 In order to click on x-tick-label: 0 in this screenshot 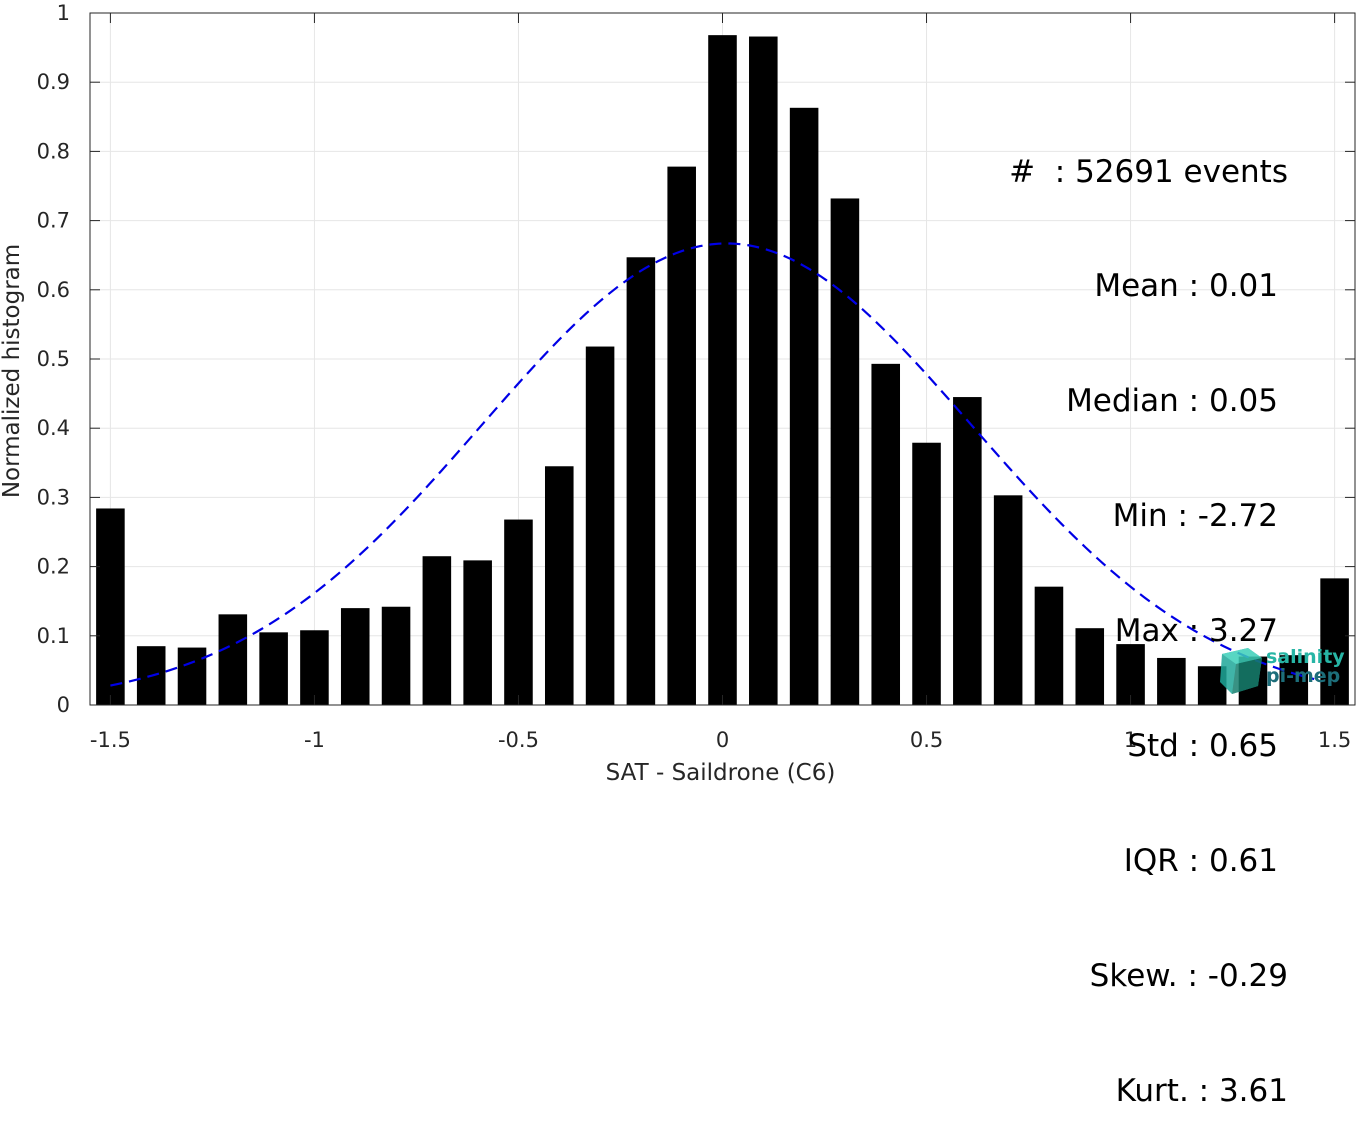, I will do `click(722, 740)`.